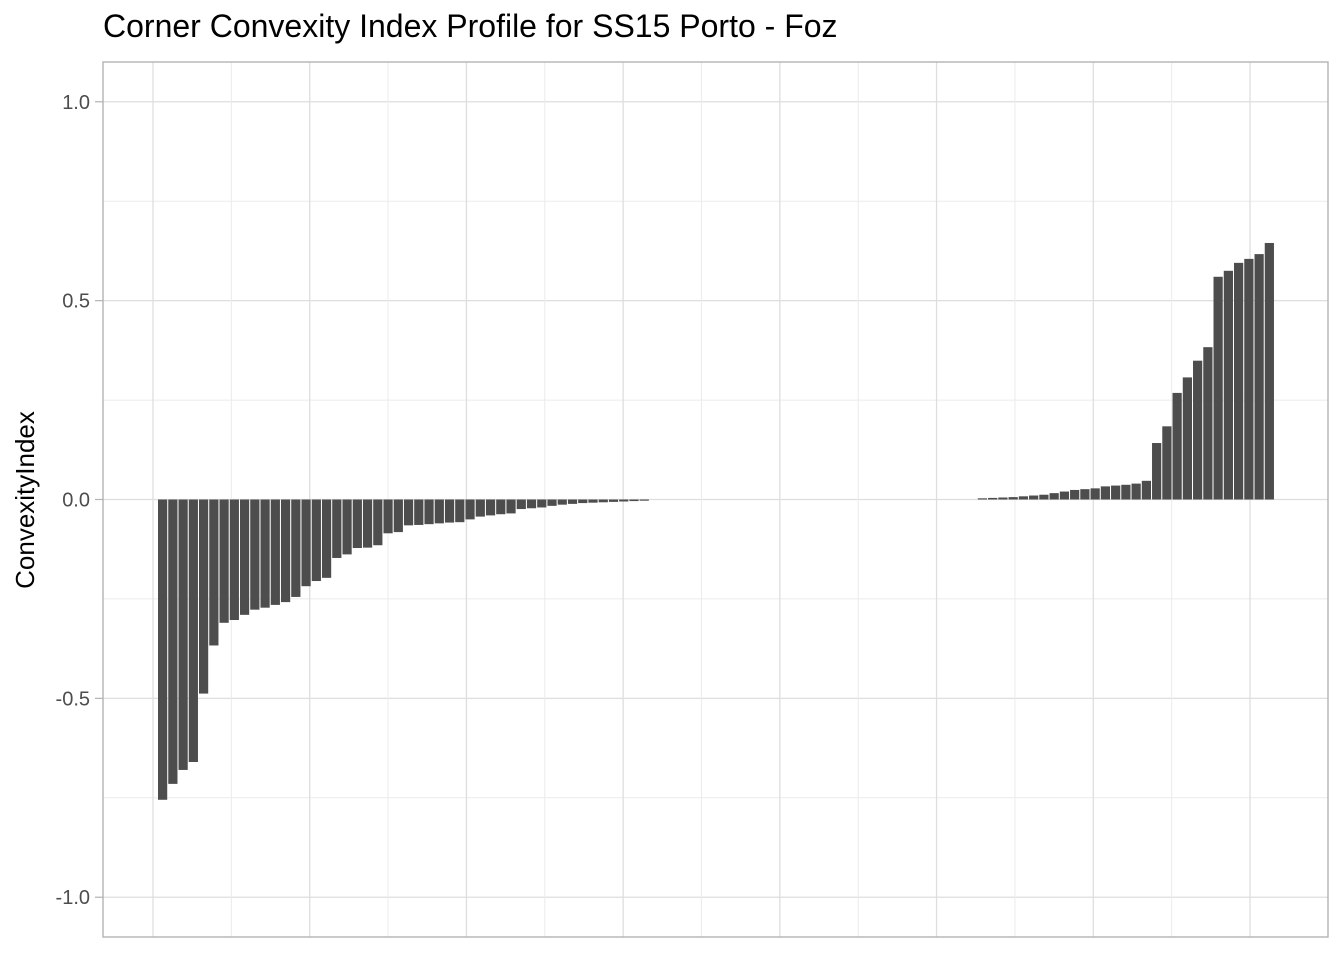 Image resolution: width=1344 pixels, height=960 pixels. I want to click on axis-layer: -1.0 -0.5 0.0 0.5 1.0, so click(79, 500).